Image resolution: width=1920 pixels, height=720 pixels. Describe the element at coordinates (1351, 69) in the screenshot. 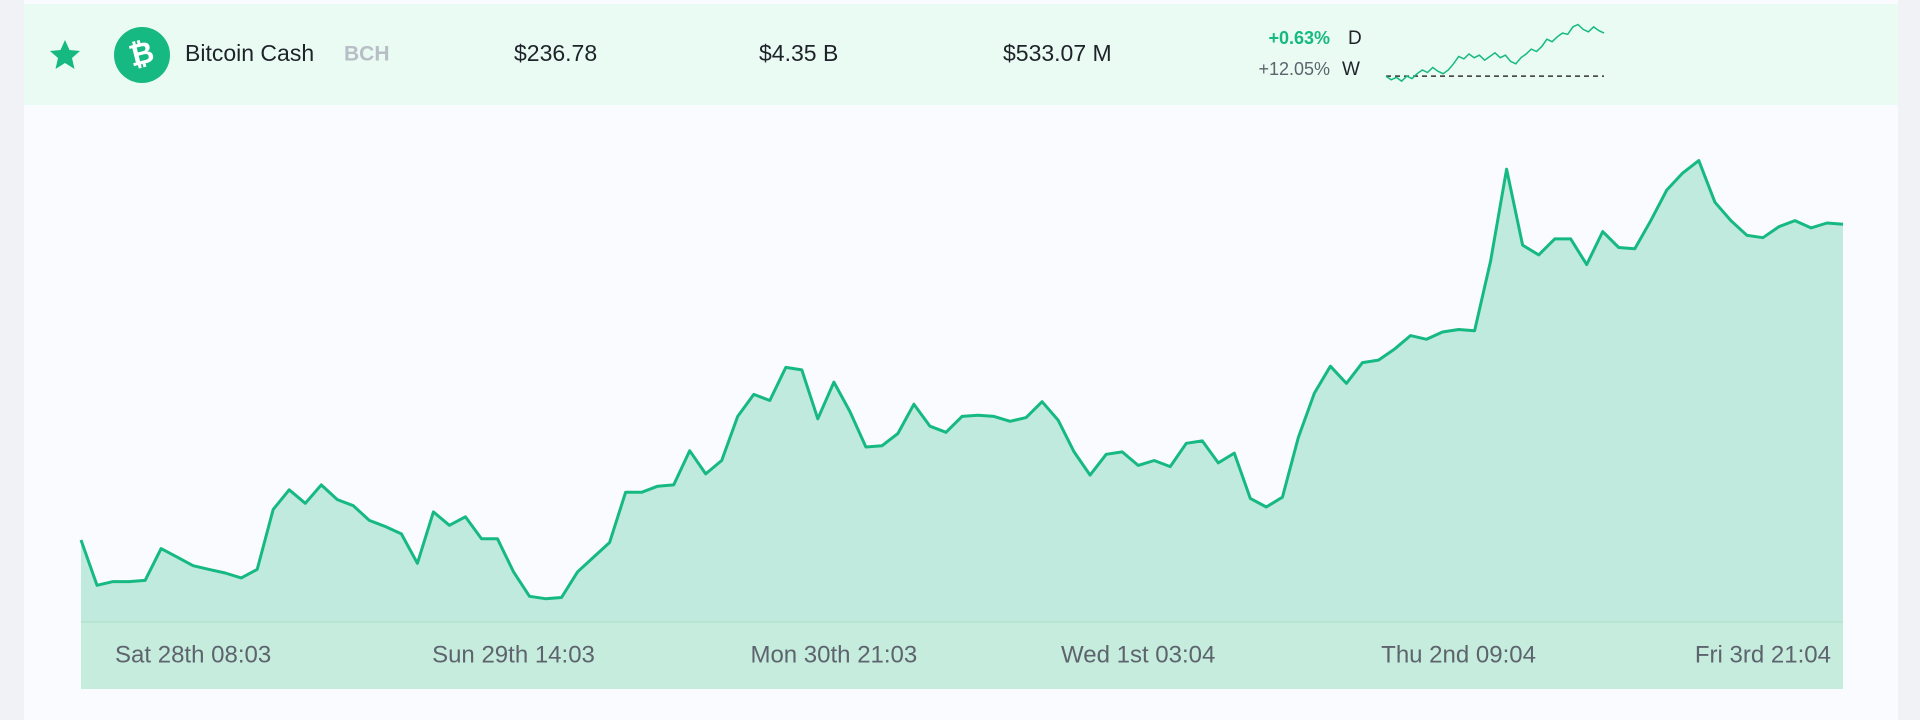

I see `change-period: W` at that location.